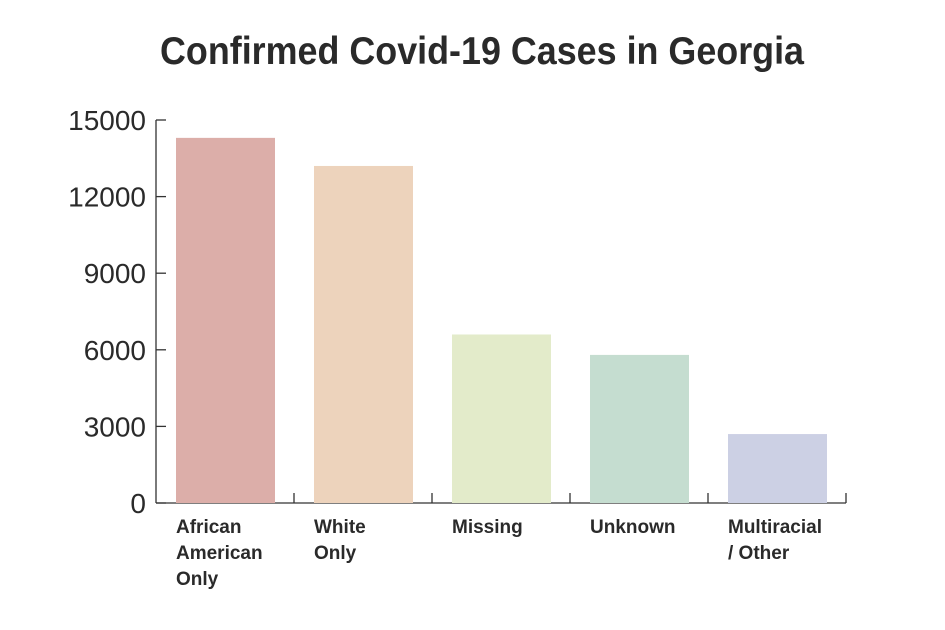 The height and width of the screenshot is (630, 945). Describe the element at coordinates (775, 527) in the screenshot. I see `x-category-label: Multiracial` at that location.